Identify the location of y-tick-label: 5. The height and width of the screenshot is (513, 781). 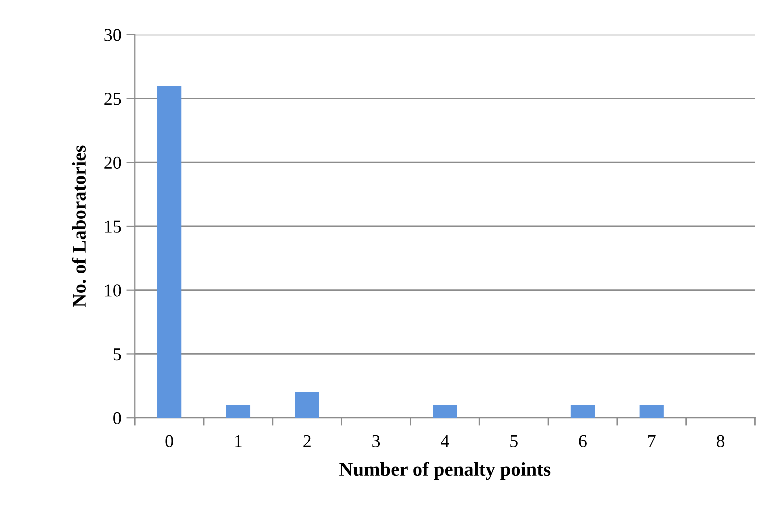
(118, 354).